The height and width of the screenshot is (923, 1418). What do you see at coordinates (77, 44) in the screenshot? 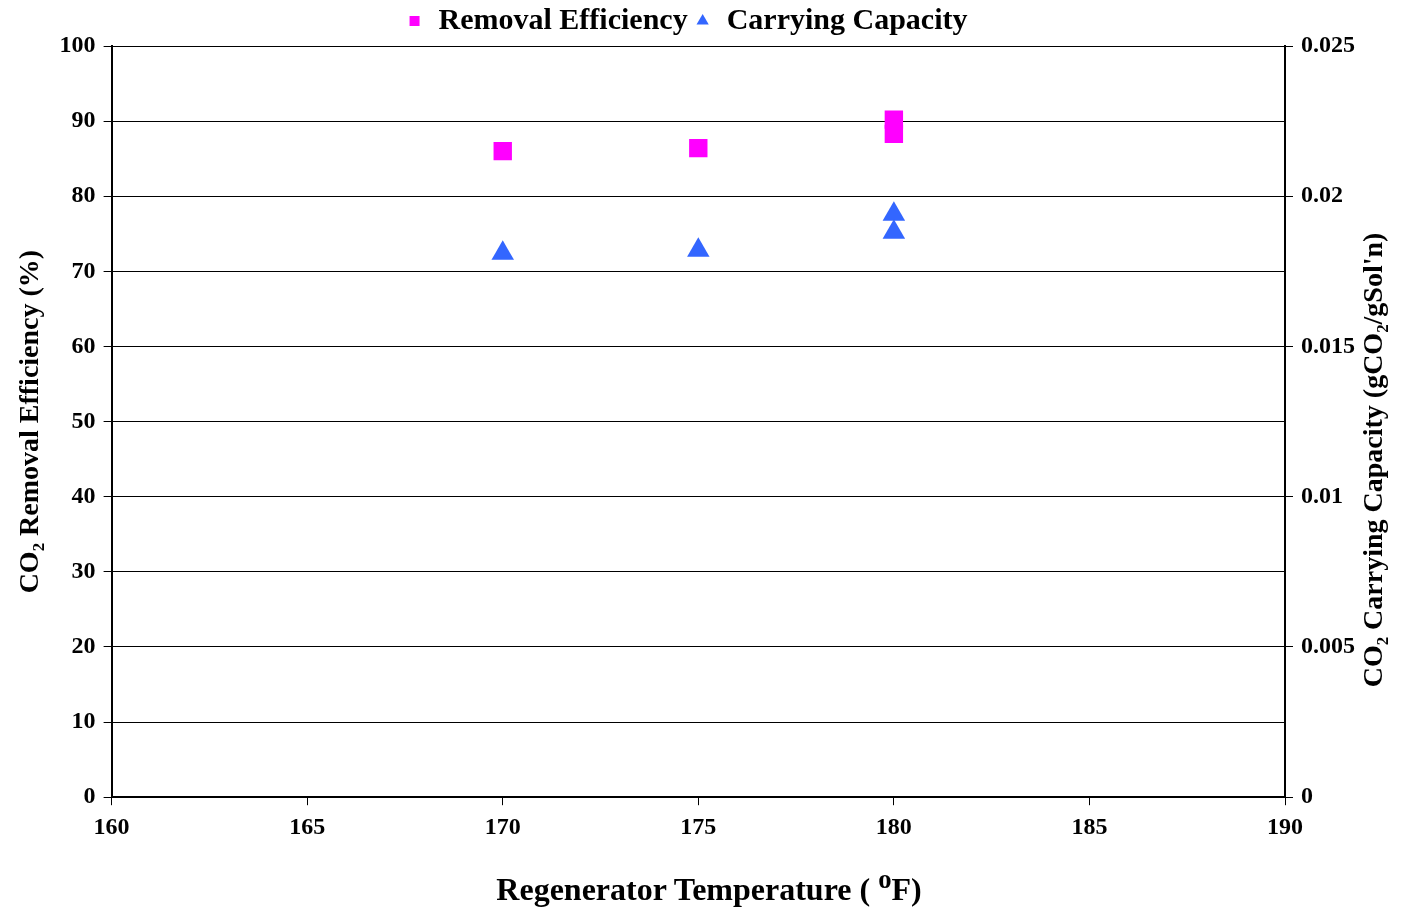
I see `y-tick-label: 100` at bounding box center [77, 44].